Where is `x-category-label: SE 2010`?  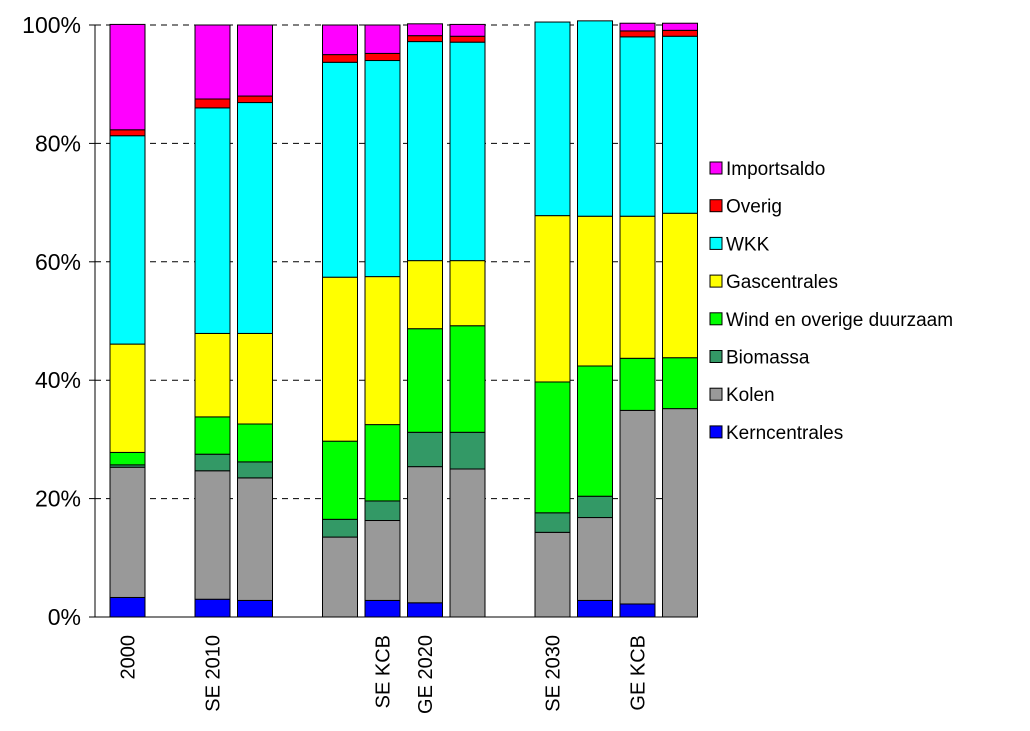 x-category-label: SE 2010 is located at coordinates (214, 673).